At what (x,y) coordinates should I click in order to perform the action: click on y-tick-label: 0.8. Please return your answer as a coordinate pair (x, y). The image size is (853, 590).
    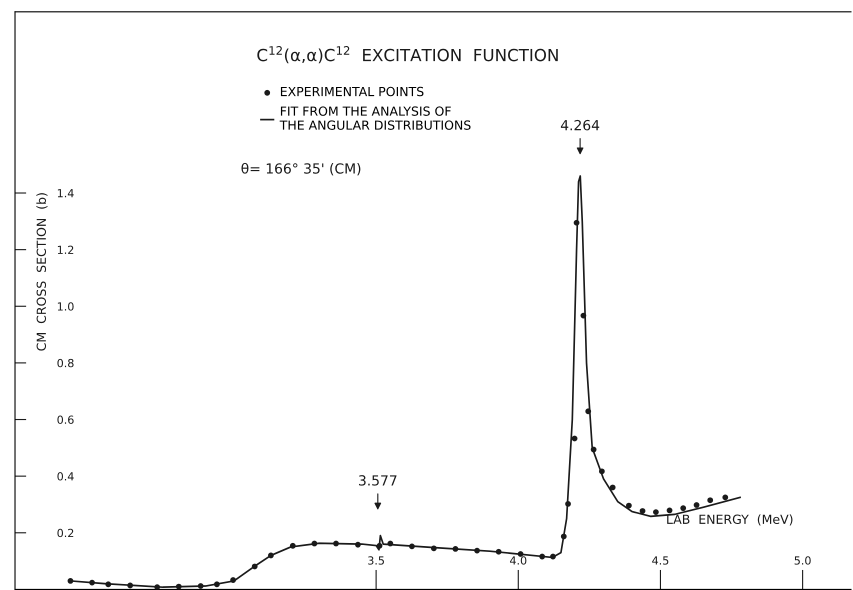
    Looking at the image, I should click on (65, 363).